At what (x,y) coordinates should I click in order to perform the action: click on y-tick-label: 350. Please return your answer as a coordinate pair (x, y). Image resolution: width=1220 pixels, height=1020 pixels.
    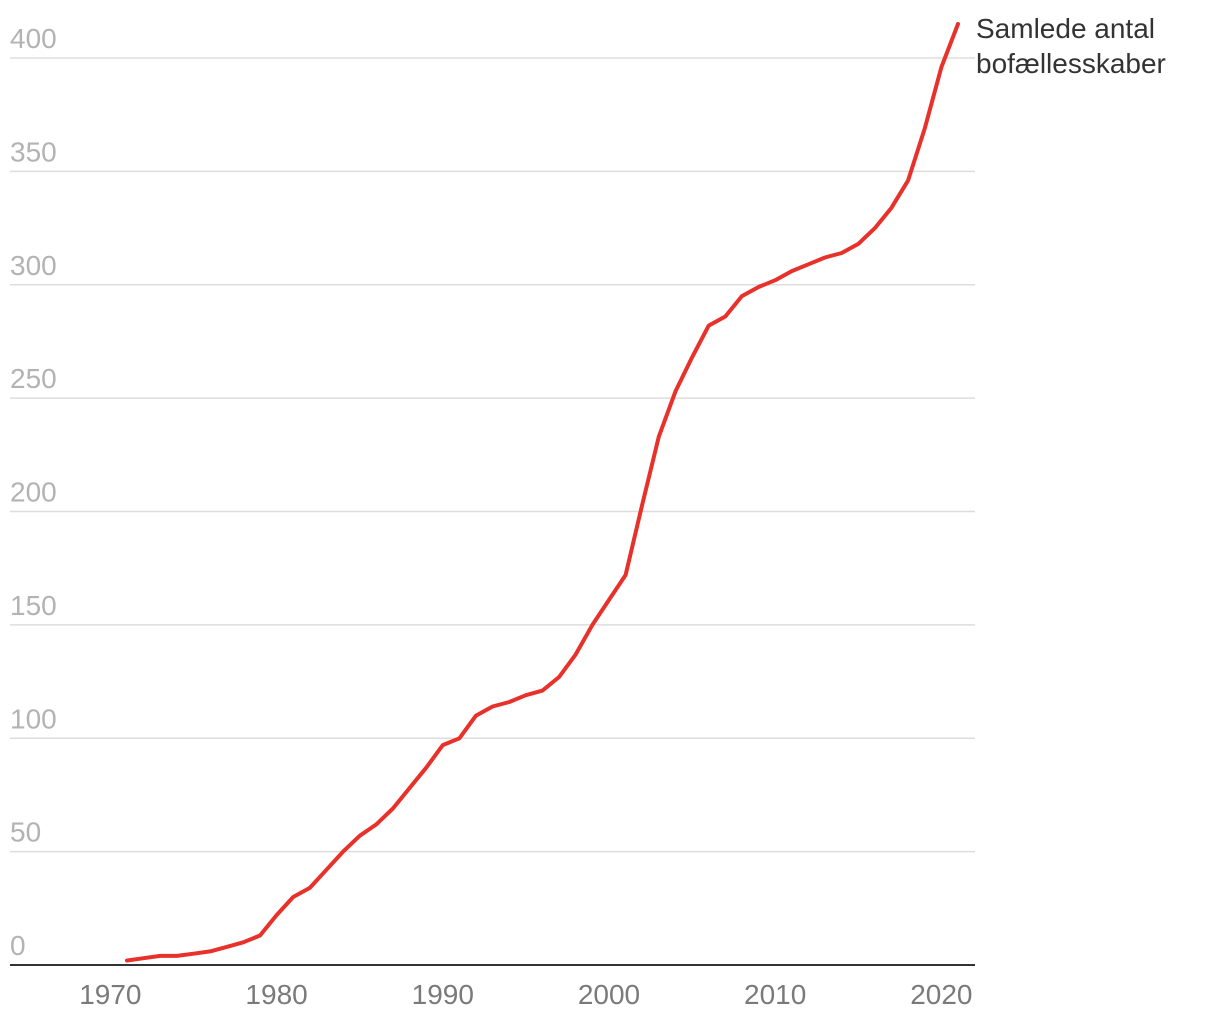
    Looking at the image, I should click on (33, 151).